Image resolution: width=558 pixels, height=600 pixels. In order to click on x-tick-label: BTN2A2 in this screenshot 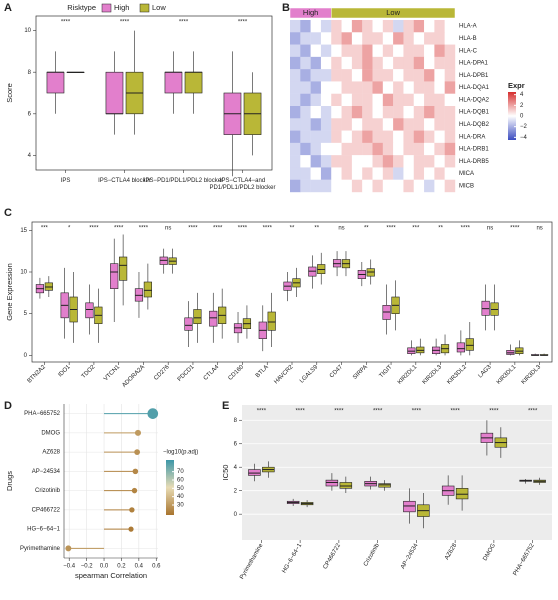, I will do `click(37, 374)`.